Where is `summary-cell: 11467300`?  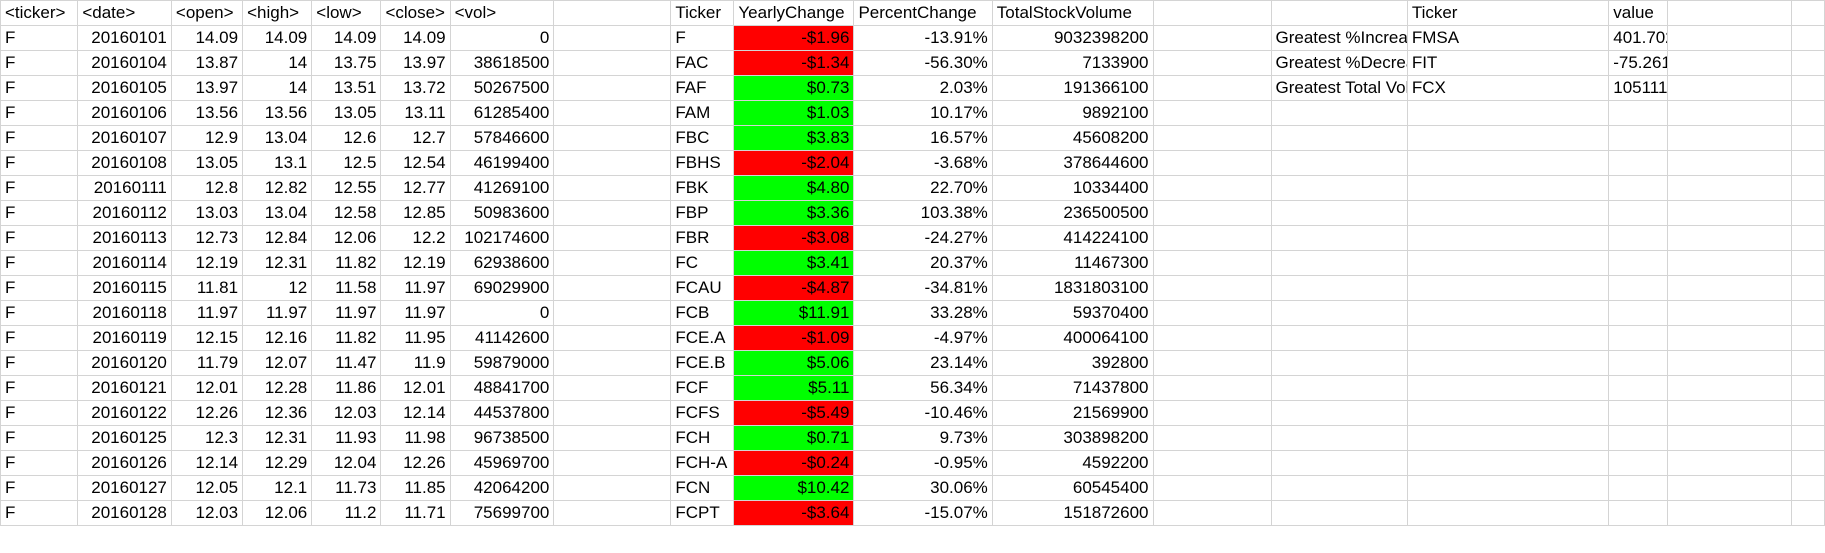
summary-cell: 11467300 is located at coordinates (1072, 263).